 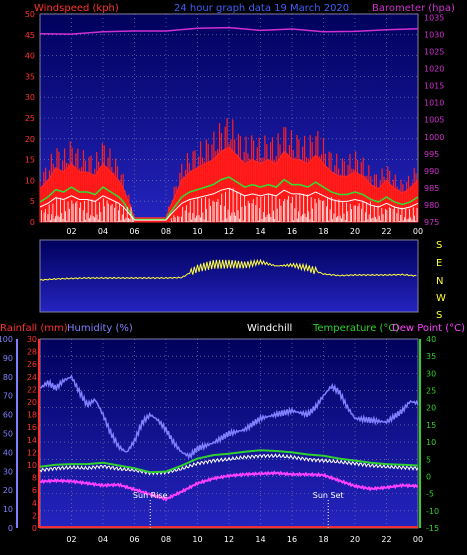 I want to click on windchill-axis-title: Windchill, so click(x=269, y=328).